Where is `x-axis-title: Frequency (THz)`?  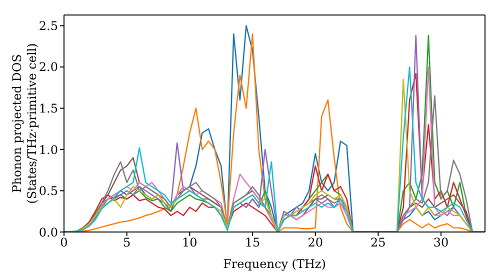 x-axis-title: Frequency (THz) is located at coordinates (274, 264).